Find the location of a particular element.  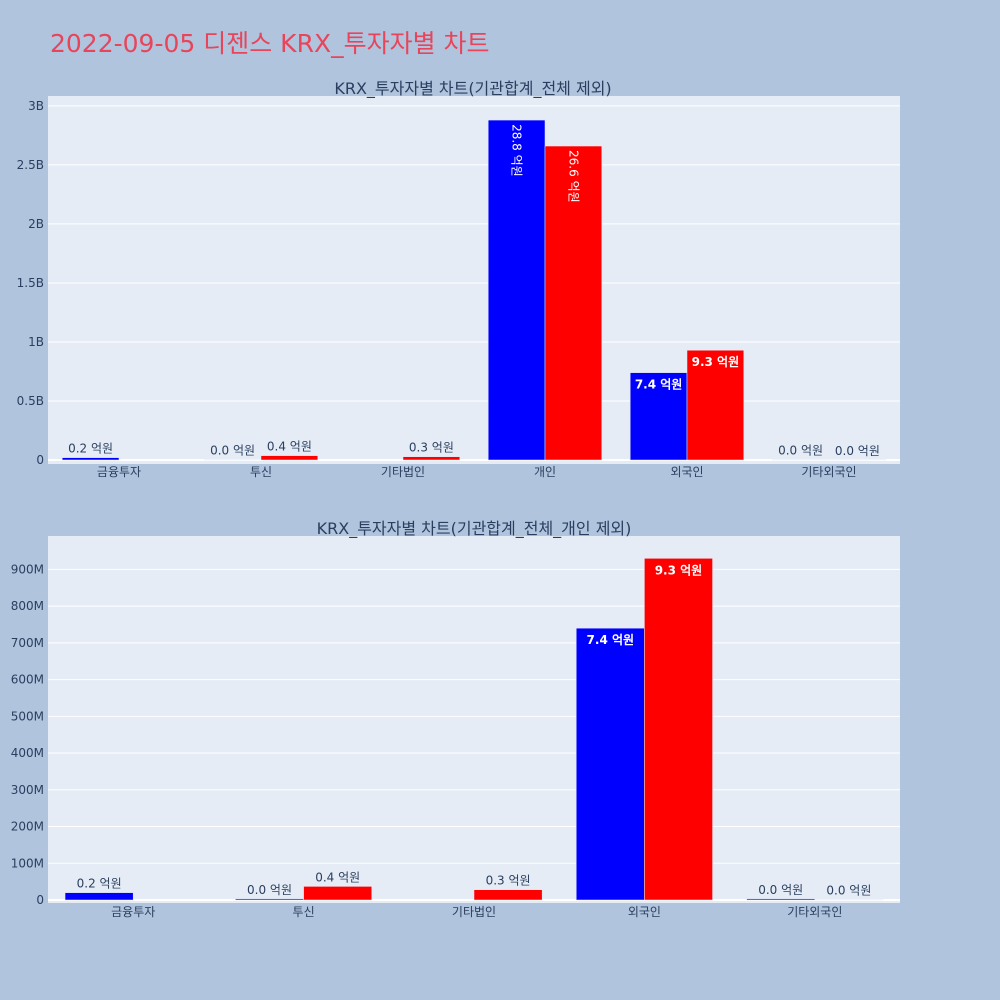

y-tick-label: 900M is located at coordinates (27, 569).